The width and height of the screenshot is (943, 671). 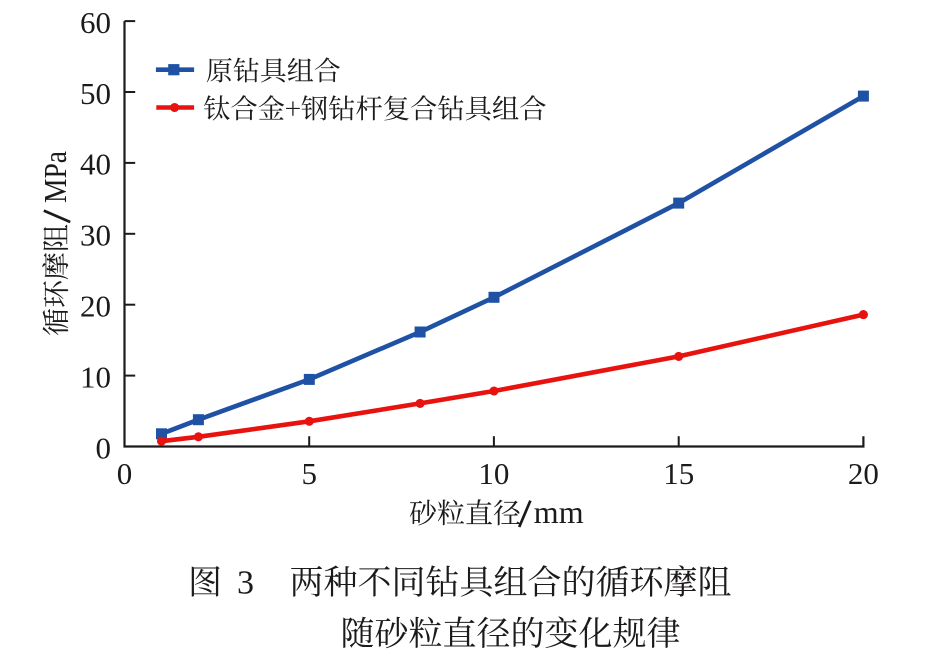 I want to click on svg-text: mm, so click(x=559, y=512).